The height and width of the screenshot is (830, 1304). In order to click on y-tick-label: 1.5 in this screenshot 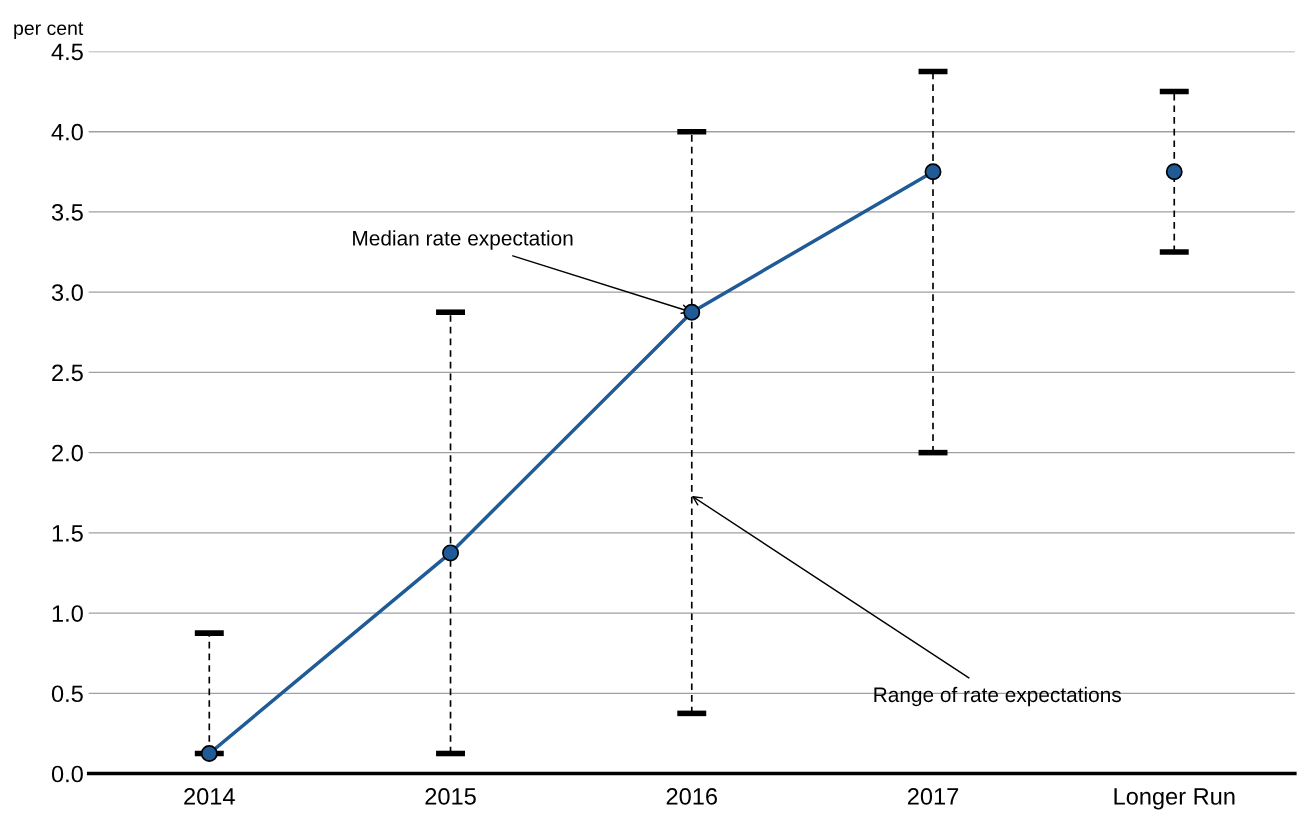, I will do `click(67, 533)`.